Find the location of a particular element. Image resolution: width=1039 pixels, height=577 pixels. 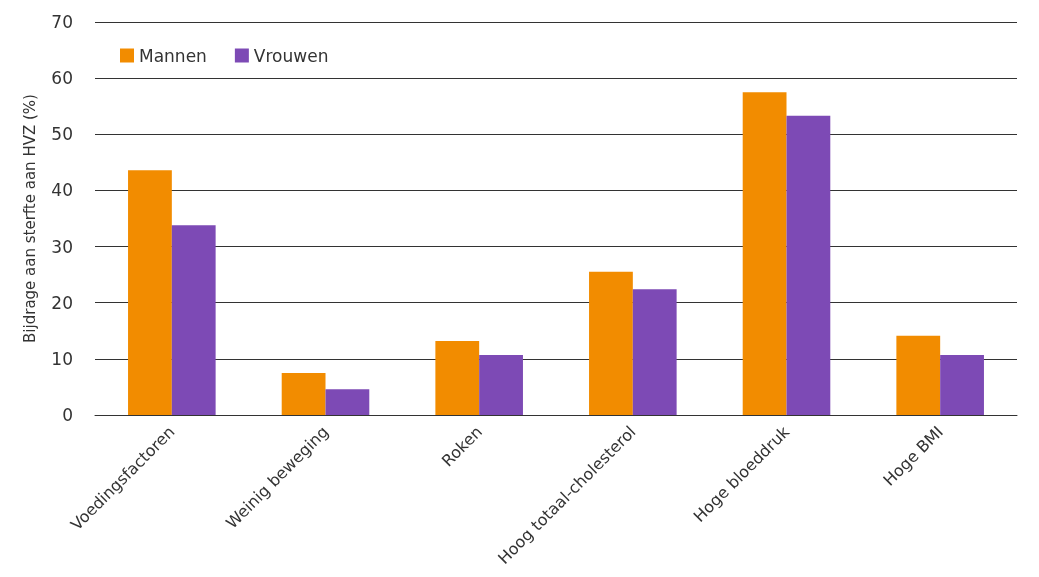

y-tick-label: 10 is located at coordinates (62, 358).